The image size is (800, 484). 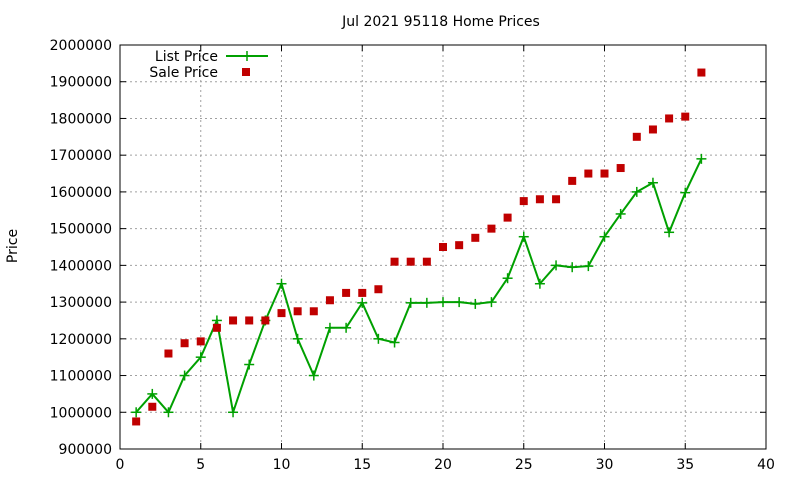 What do you see at coordinates (766, 465) in the screenshot?
I see `x-tick-label: 40` at bounding box center [766, 465].